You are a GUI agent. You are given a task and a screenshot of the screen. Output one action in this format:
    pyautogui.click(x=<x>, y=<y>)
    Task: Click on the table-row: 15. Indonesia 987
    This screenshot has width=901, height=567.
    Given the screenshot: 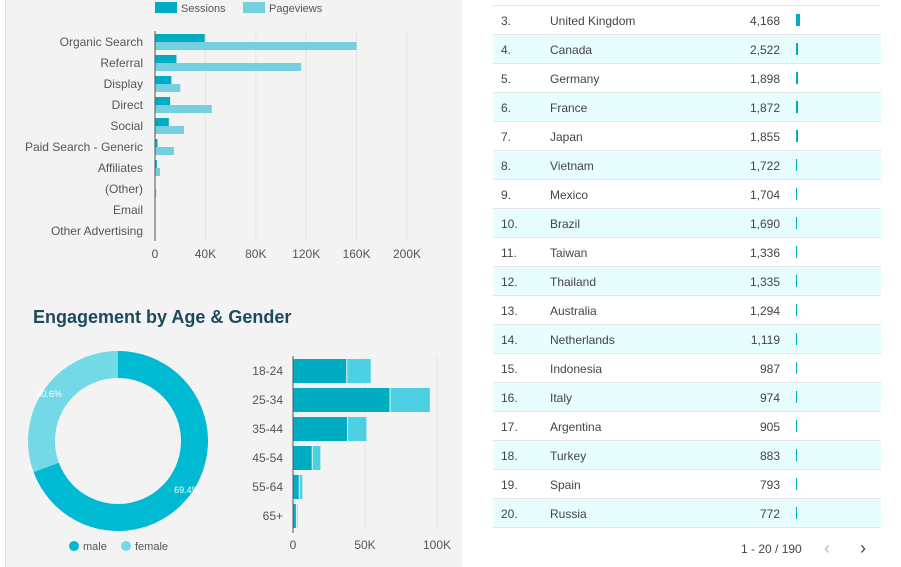 What is the action you would take?
    pyautogui.click(x=687, y=368)
    